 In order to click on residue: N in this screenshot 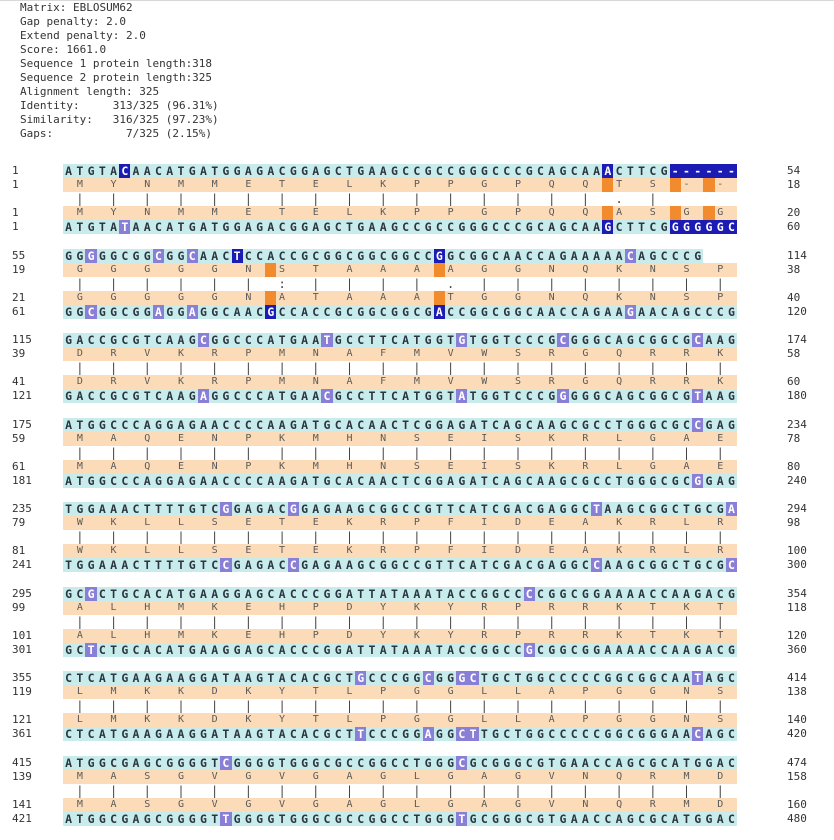, I will do `click(315, 382)`.